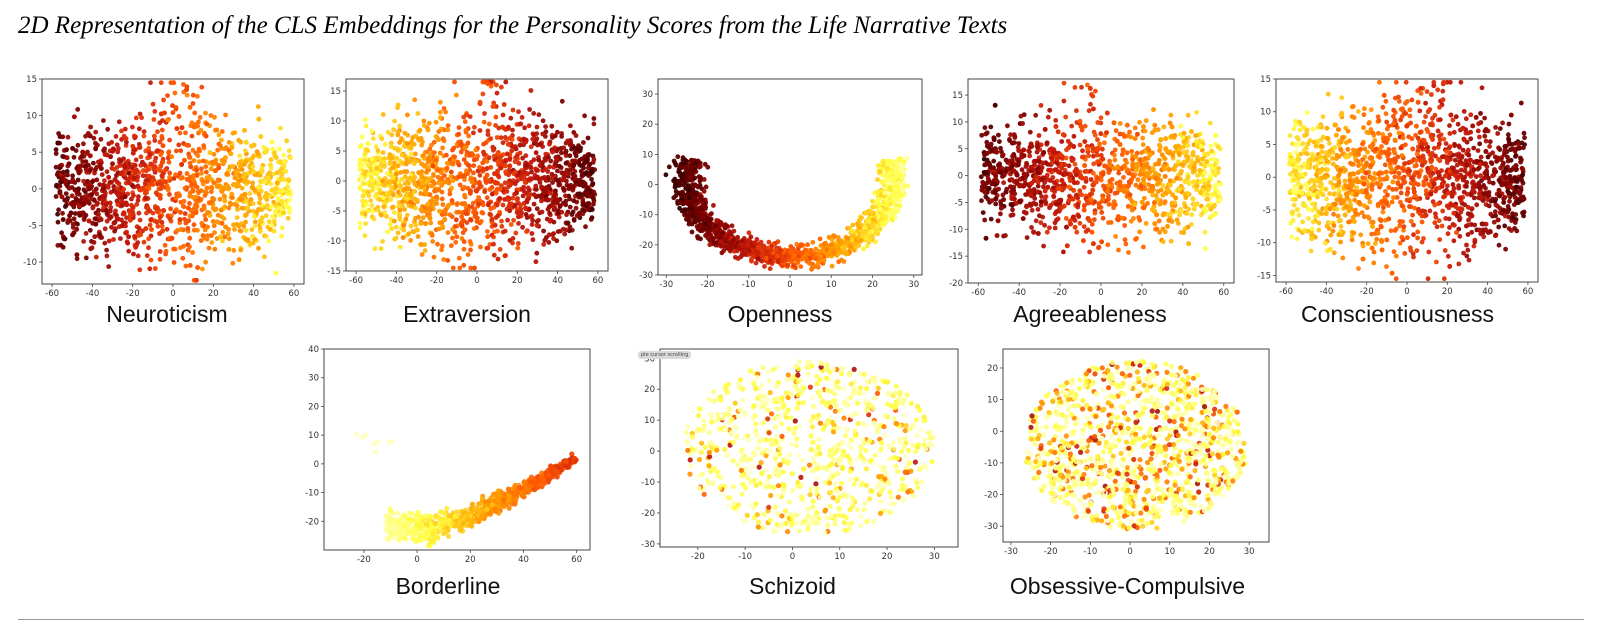 Image resolution: width=1602 pixels, height=636 pixels. What do you see at coordinates (646, 216) in the screenshot?
I see `y-tick-label: -10` at bounding box center [646, 216].